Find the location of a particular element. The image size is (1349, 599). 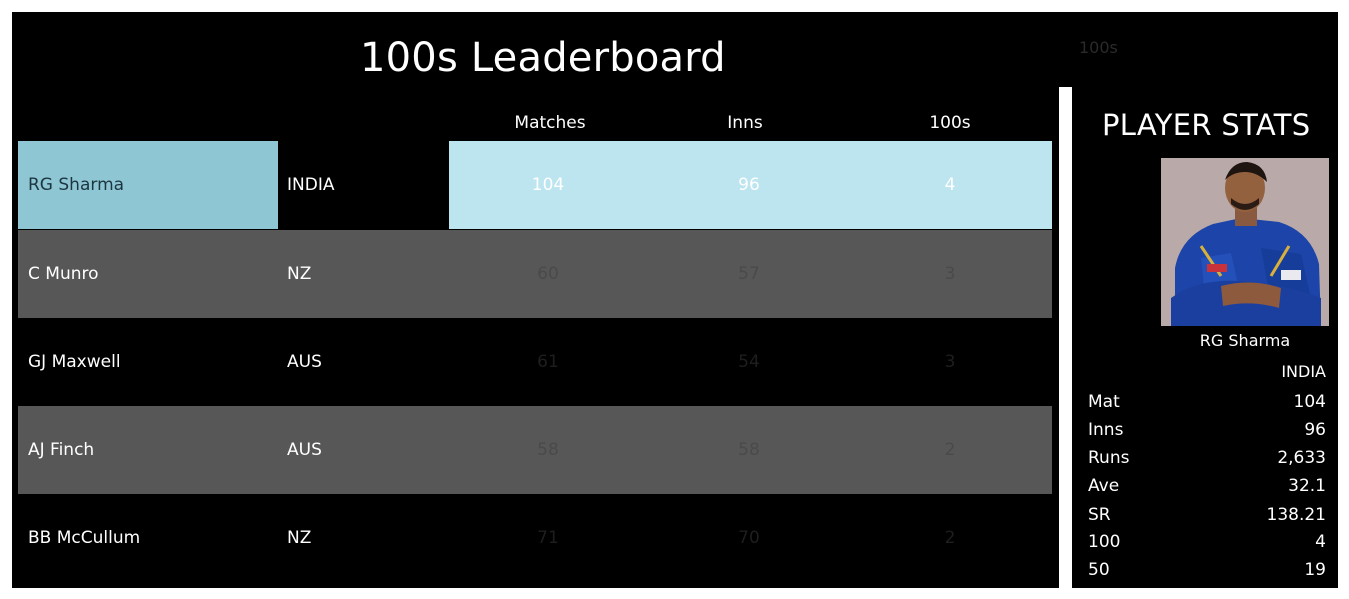

column-header-matches: Matches is located at coordinates (550, 123).